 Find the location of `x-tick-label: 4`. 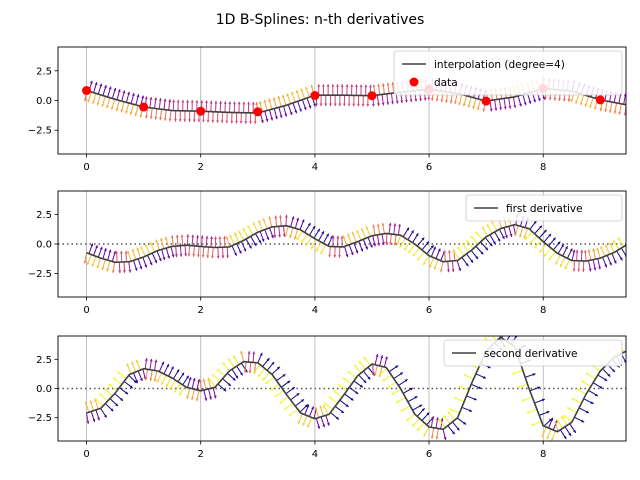

x-tick-label: 4 is located at coordinates (315, 310).